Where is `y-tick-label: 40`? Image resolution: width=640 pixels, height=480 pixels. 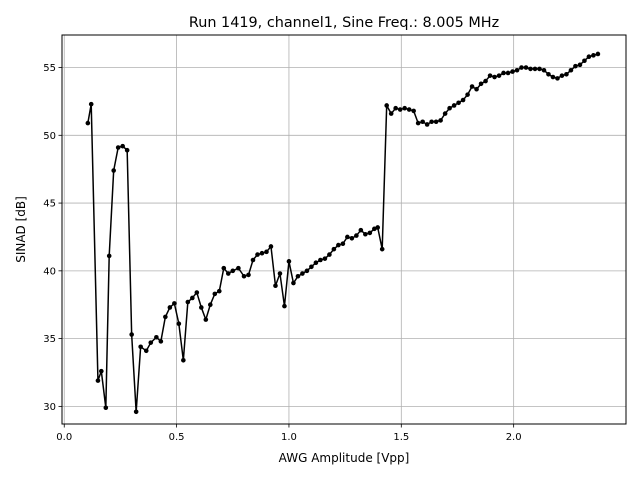
y-tick-label: 40 is located at coordinates (49, 271).